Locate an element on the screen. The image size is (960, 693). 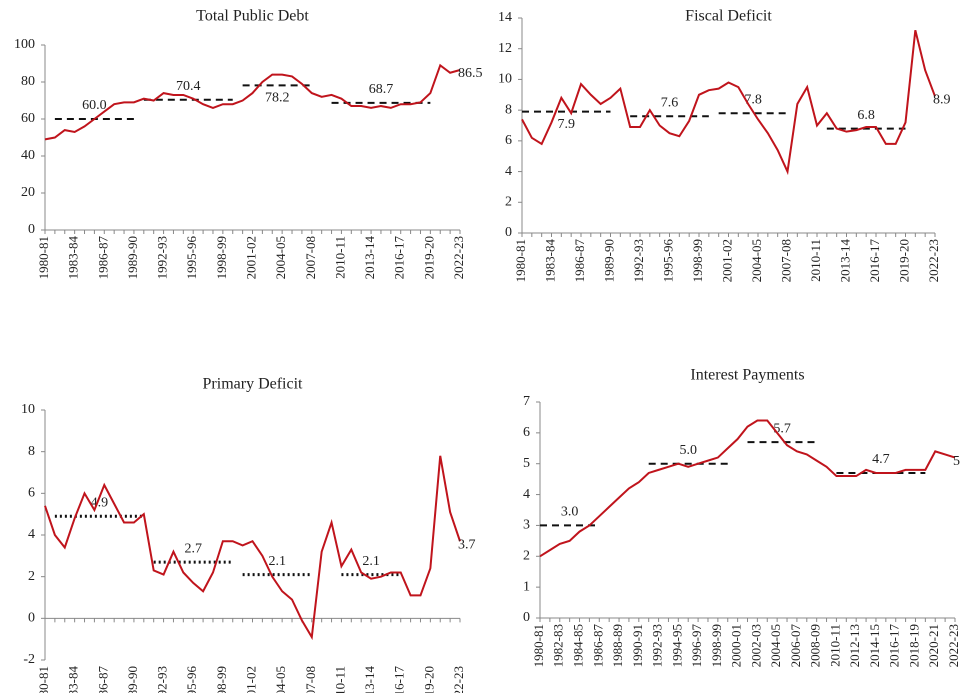
average-label: 7.8 is located at coordinates (753, 99).